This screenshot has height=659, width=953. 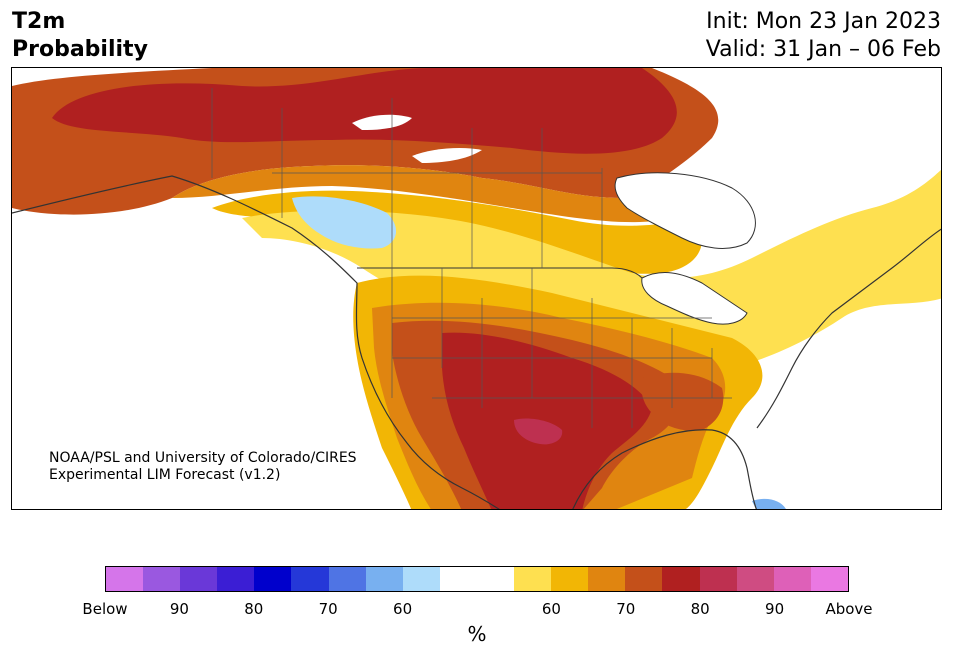 What do you see at coordinates (849, 609) in the screenshot?
I see `colorbar-tick-label: Above` at bounding box center [849, 609].